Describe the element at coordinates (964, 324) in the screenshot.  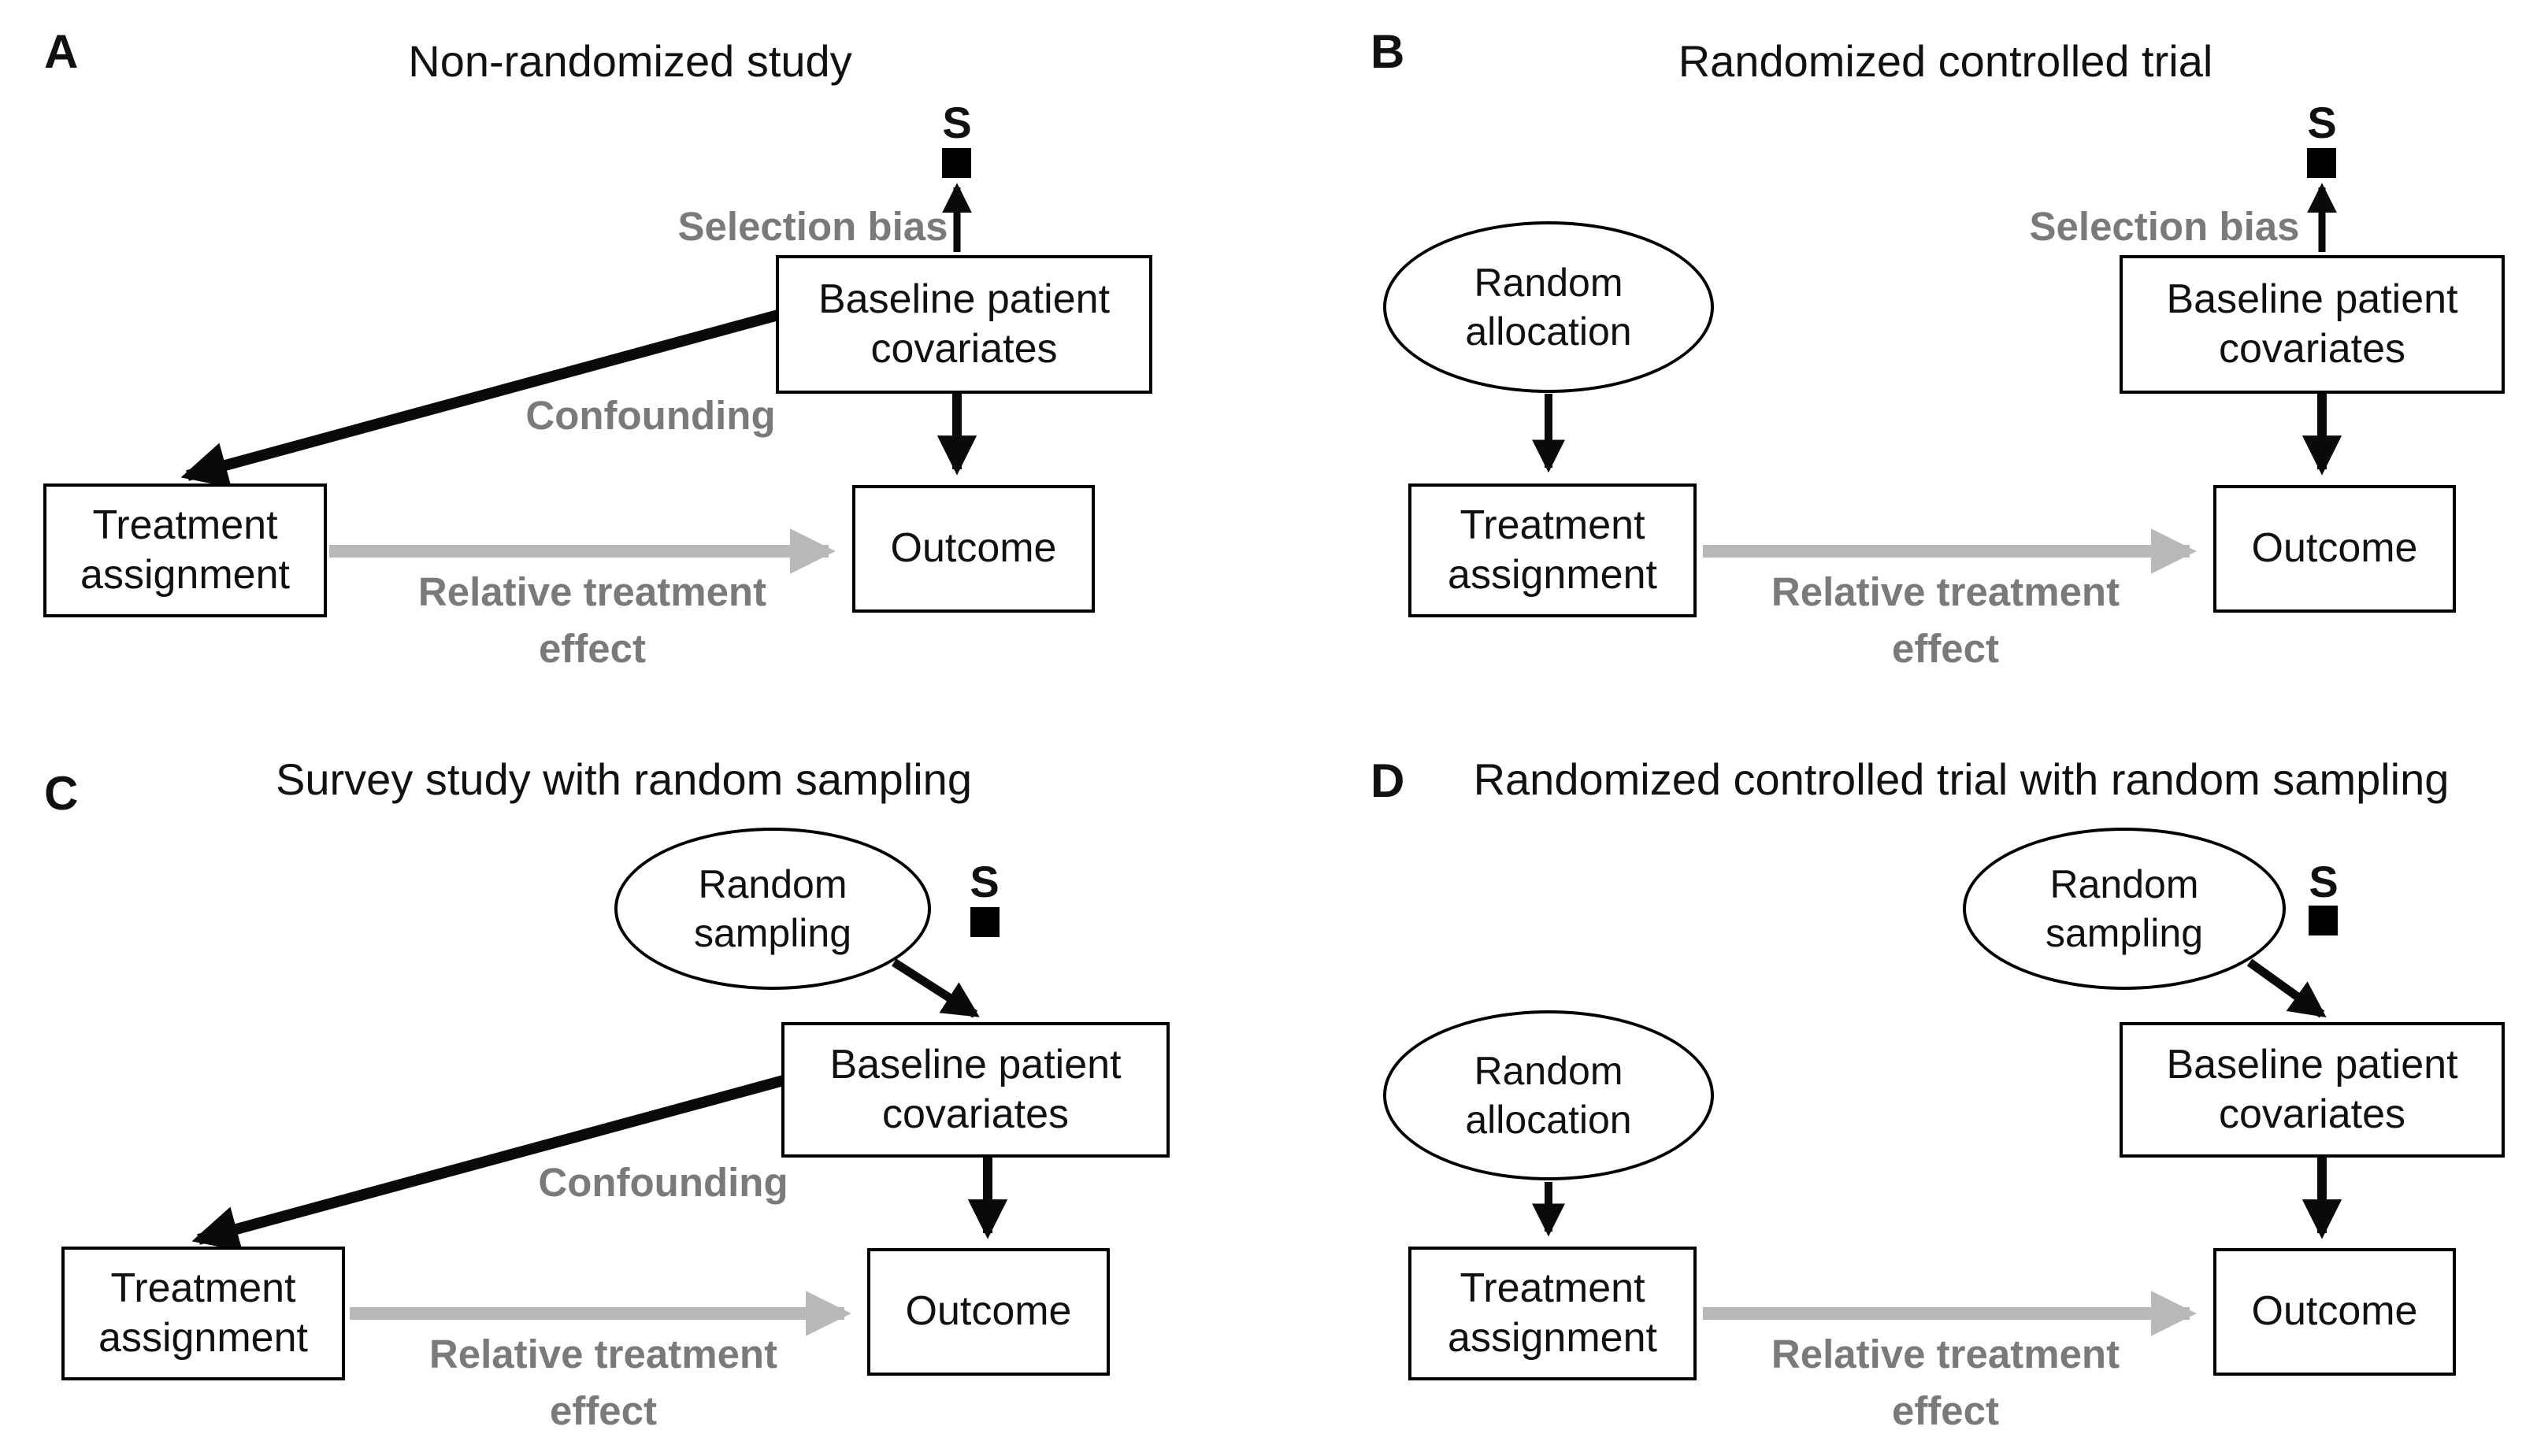
I see `panel-a-covariates-box: Baseline patient covariates` at that location.